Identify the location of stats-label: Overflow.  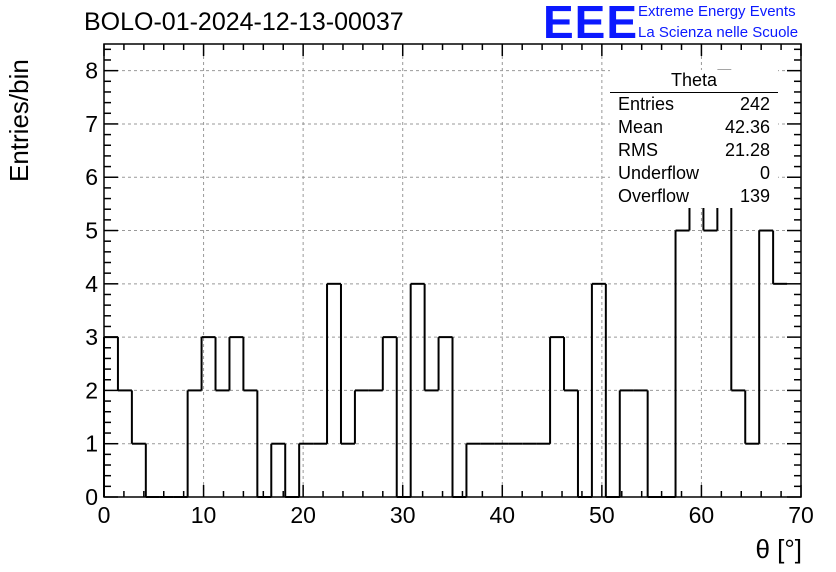
(654, 196).